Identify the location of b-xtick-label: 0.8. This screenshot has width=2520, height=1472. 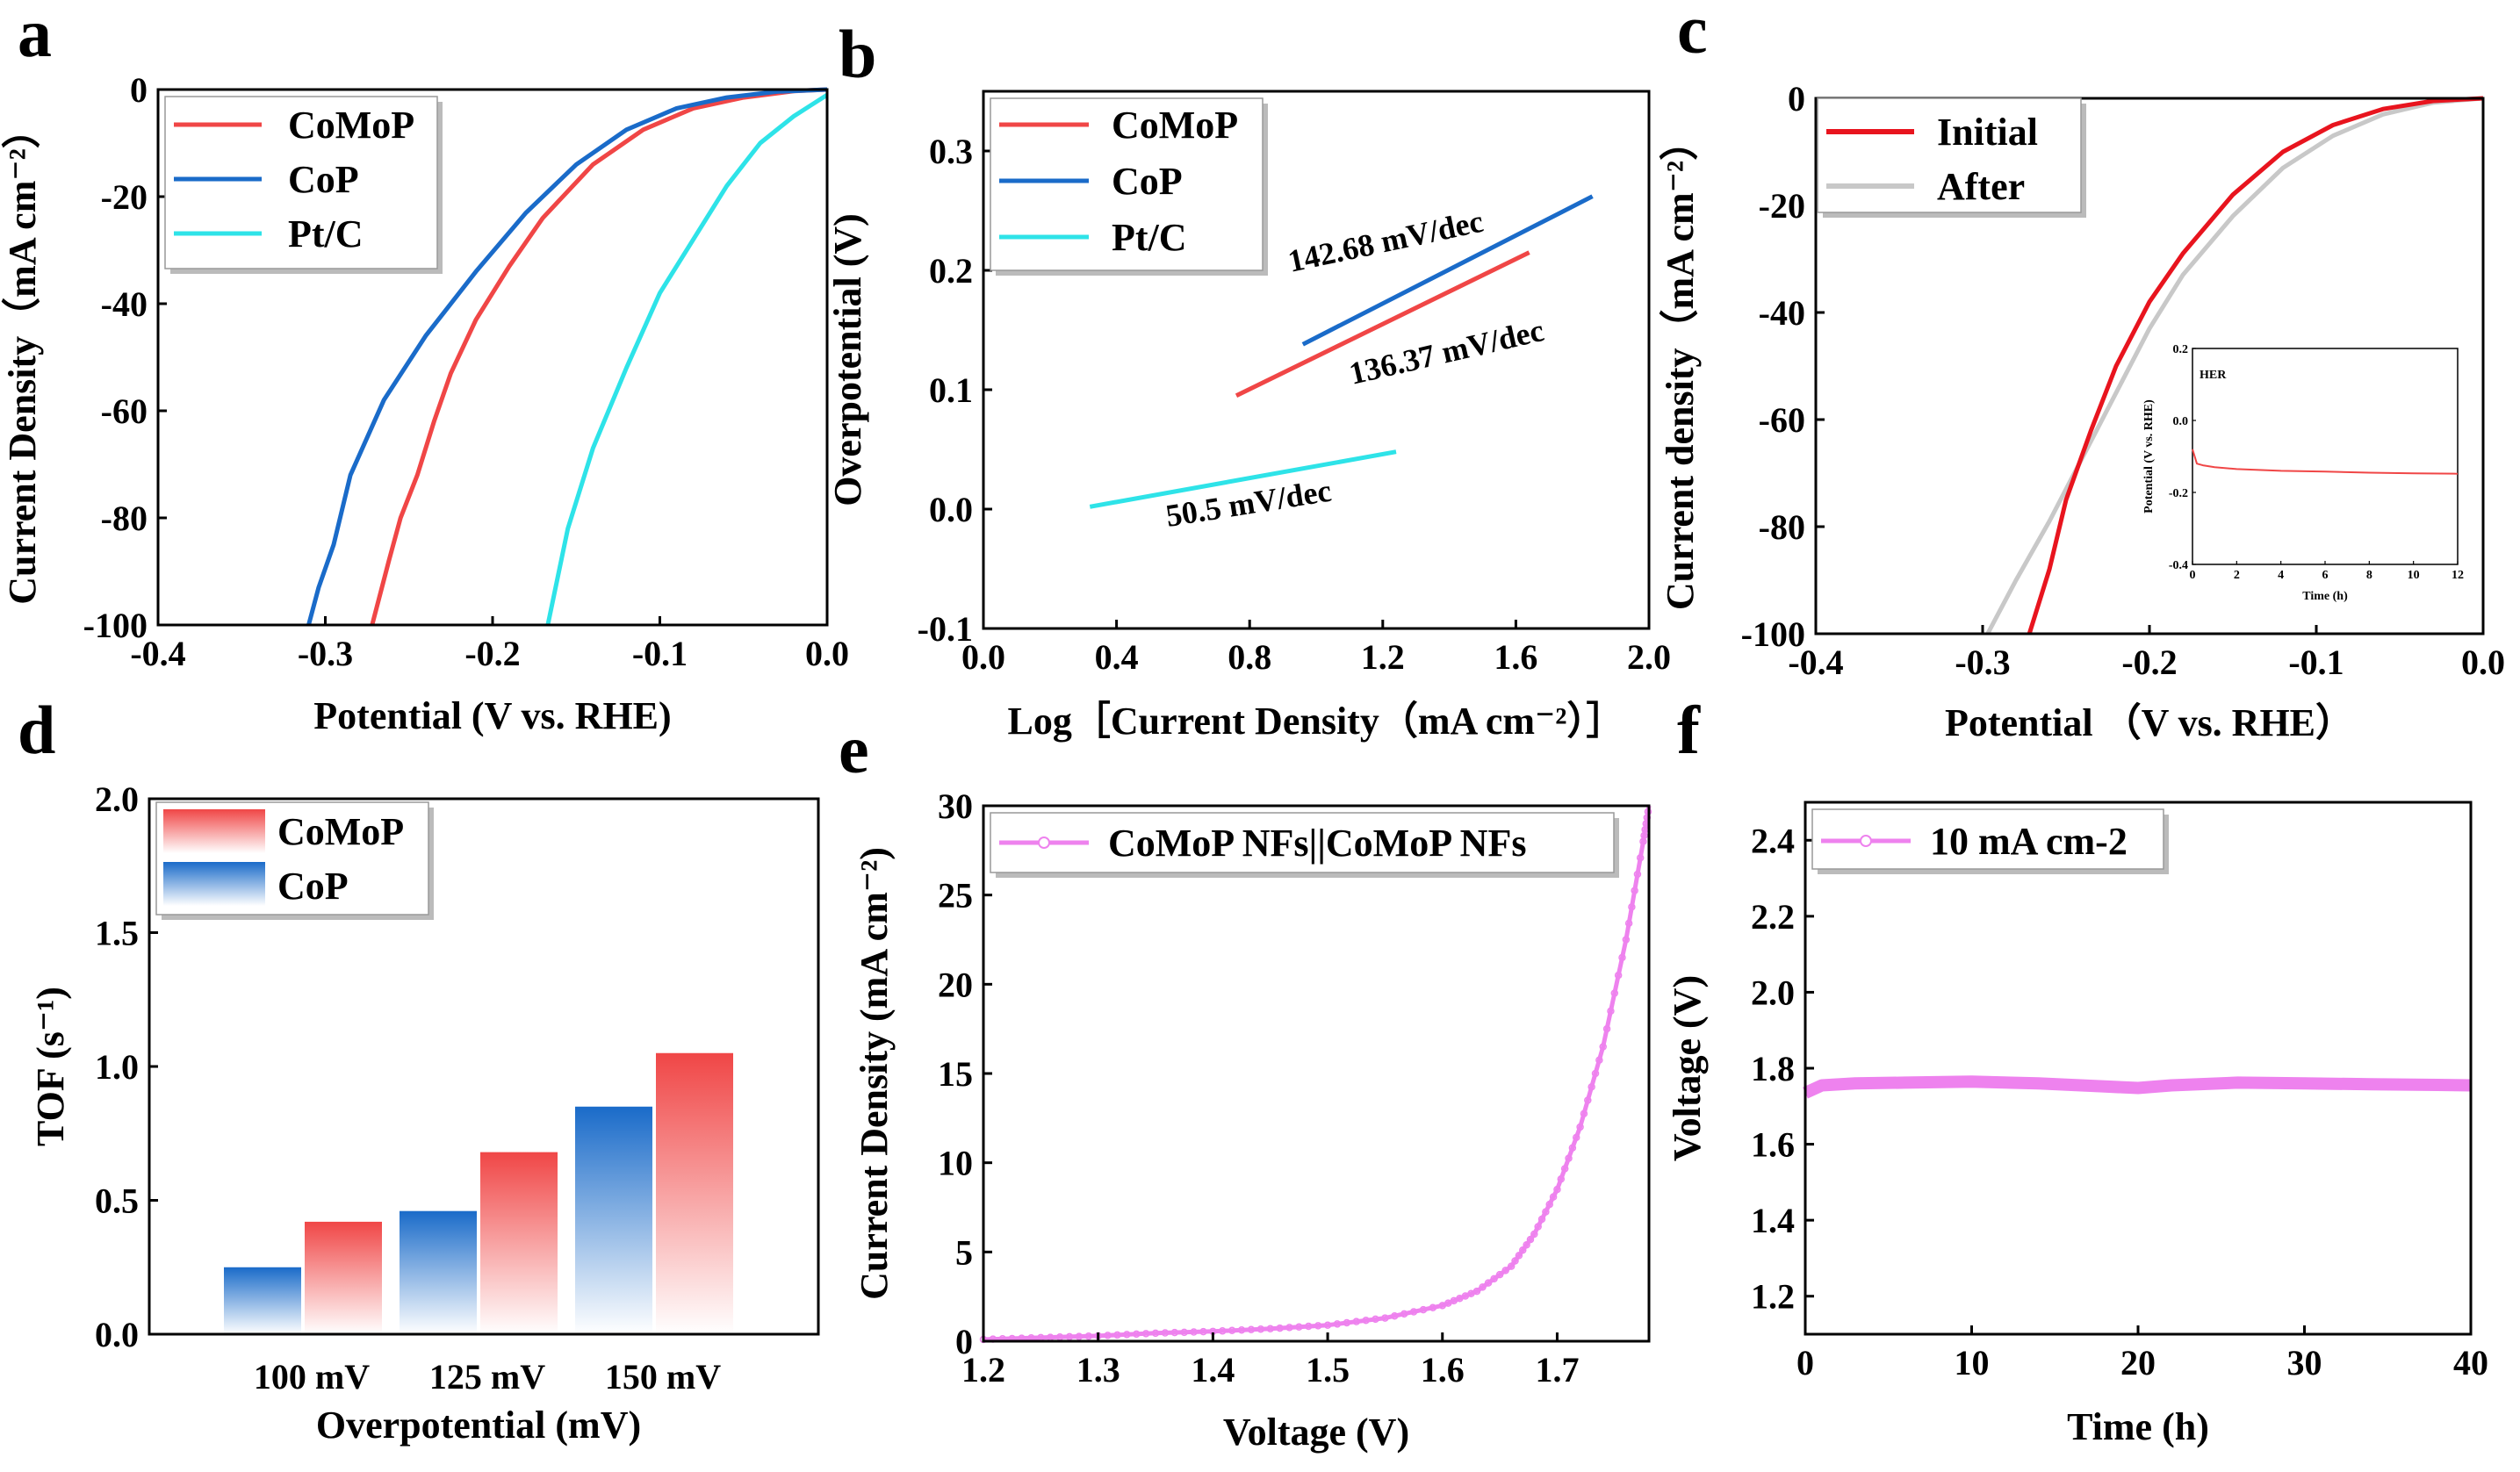
(1249, 657).